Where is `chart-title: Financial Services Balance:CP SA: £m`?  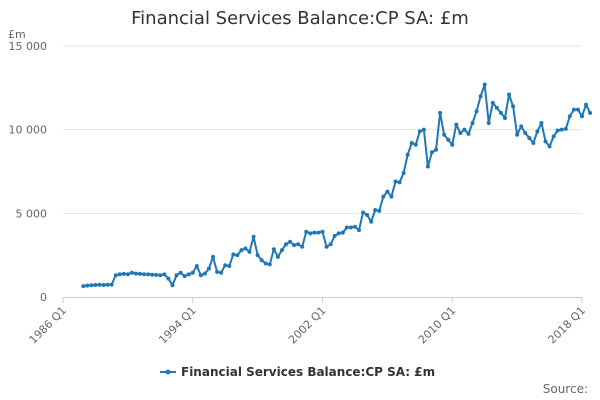
chart-title: Financial Services Balance:CP SA: £m is located at coordinates (300, 18).